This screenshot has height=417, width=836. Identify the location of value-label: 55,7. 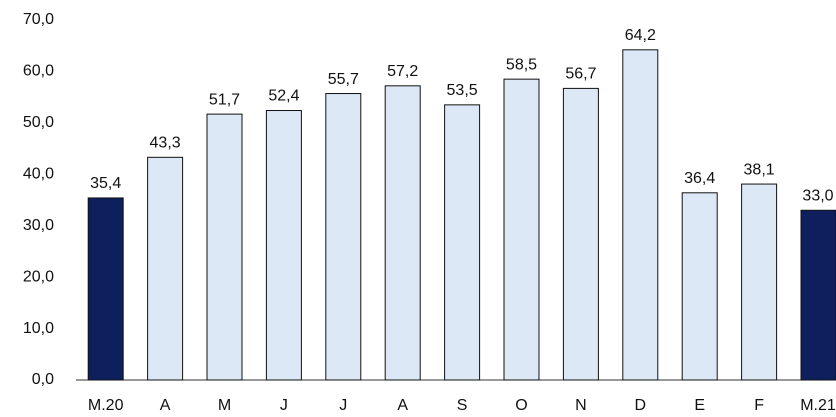
(343, 79).